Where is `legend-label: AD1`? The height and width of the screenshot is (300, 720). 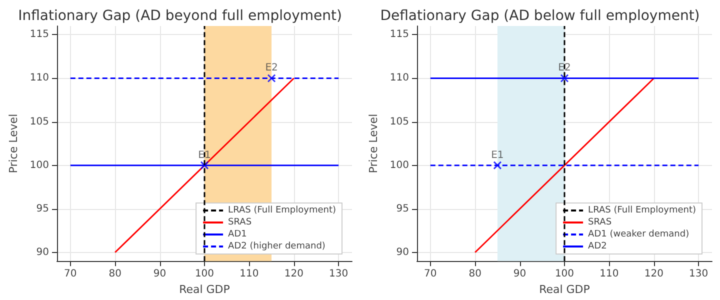 legend-label: AD1 is located at coordinates (237, 235).